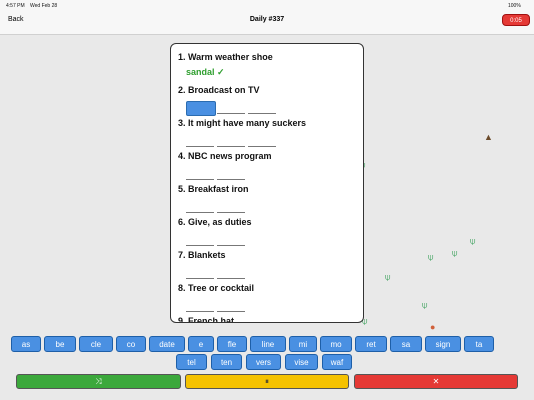 This screenshot has height=400, width=534. I want to click on timer: 0:05, so click(516, 20).